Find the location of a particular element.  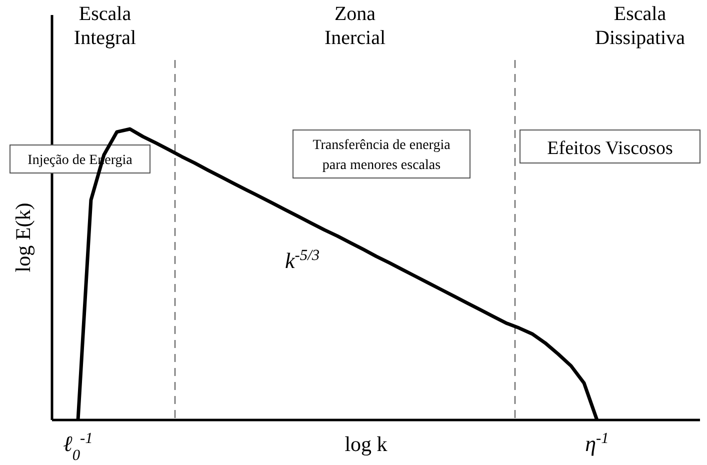

text: Escala Dissipativa is located at coordinates (640, 26).